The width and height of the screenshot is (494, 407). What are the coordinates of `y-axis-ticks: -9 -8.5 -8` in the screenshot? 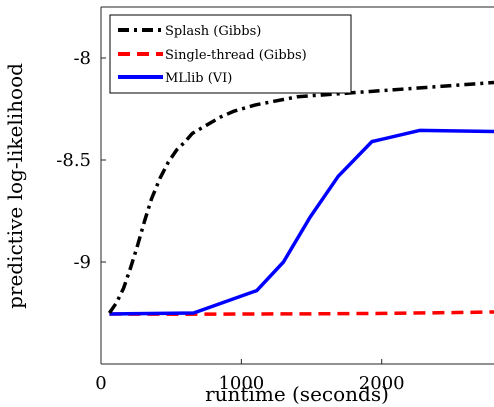 It's located at (81, 160).